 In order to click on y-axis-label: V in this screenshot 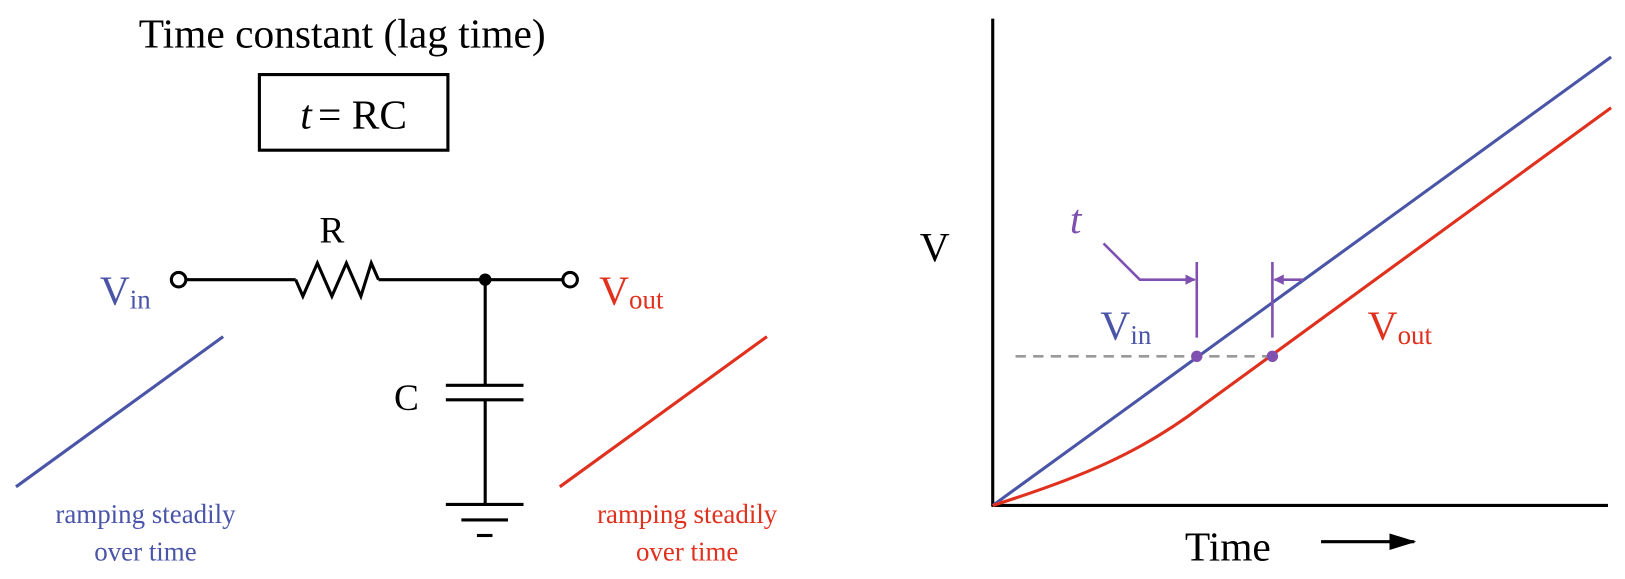, I will do `click(935, 247)`.